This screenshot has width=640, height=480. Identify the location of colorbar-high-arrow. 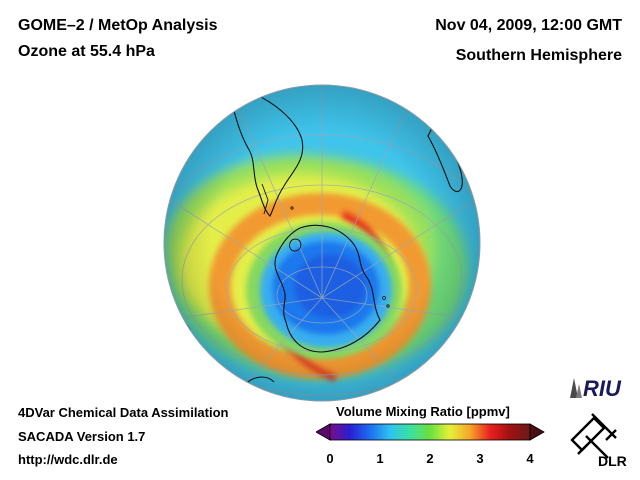
(537, 432).